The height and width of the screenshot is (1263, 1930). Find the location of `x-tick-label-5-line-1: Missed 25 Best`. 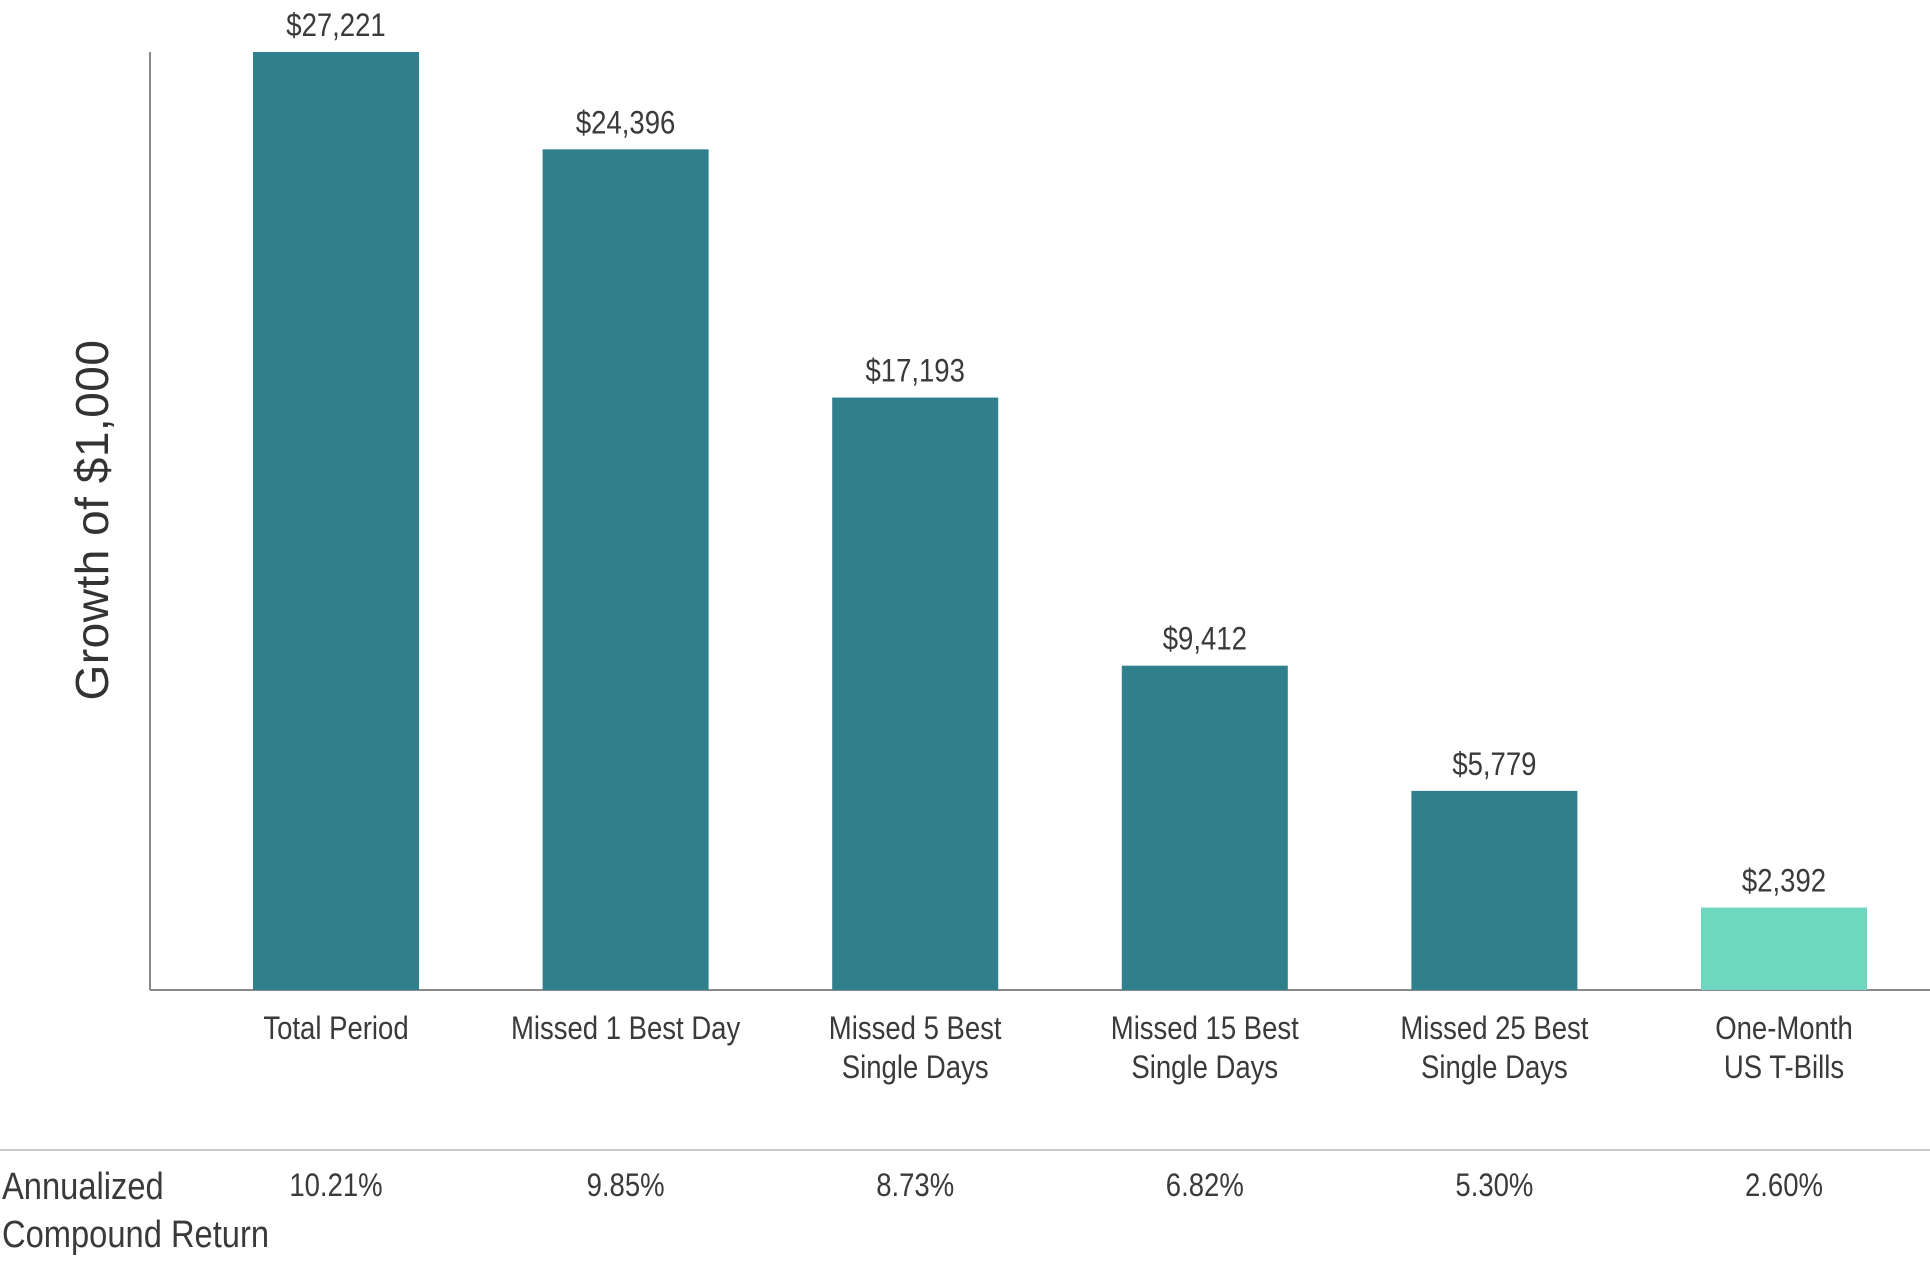

x-tick-label-5-line-1: Missed 25 Best is located at coordinates (1494, 1028).